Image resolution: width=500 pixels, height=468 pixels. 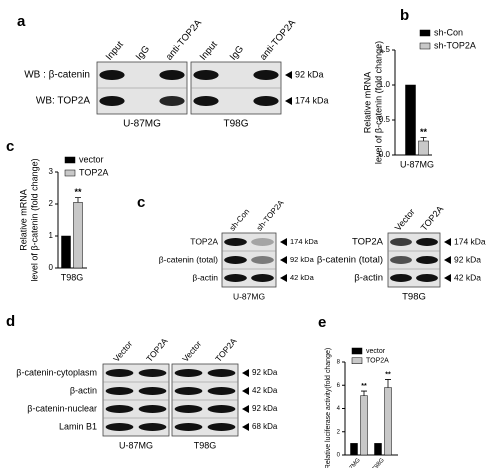 What do you see at coordinates (339, 363) in the screenshot?
I see `y-tick-label: 8` at bounding box center [339, 363].